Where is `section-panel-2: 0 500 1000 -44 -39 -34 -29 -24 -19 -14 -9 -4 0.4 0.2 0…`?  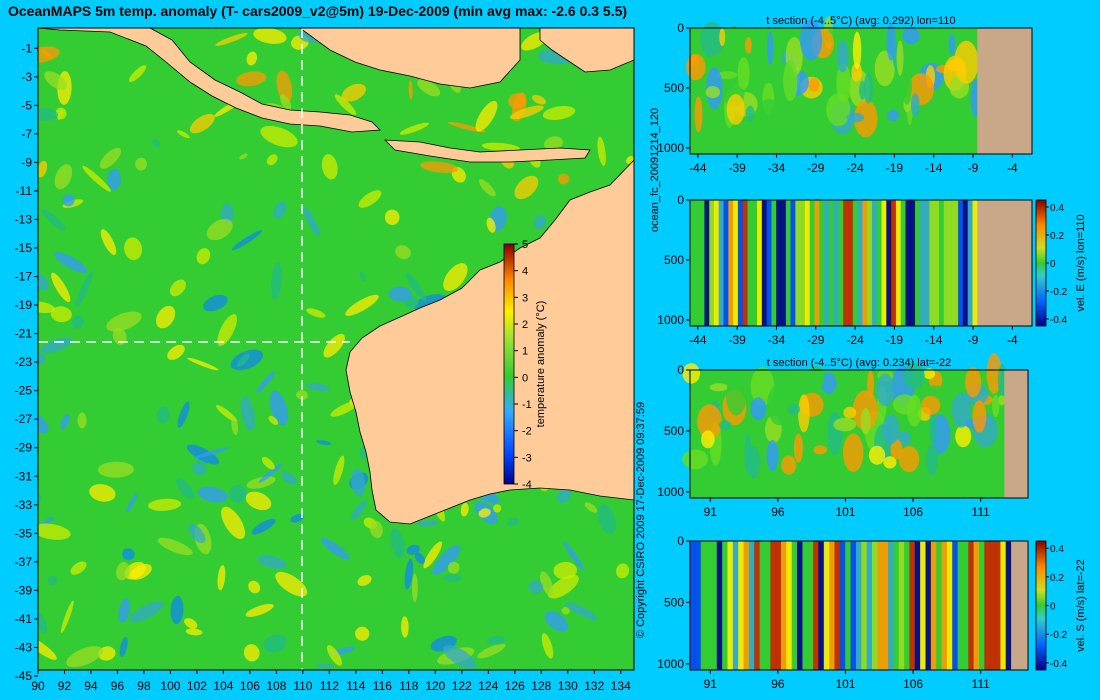 section-panel-2: 0 500 1000 -44 -39 -34 -29 -24 -19 -14 -9 -4 0.4 0.2 0… is located at coordinates (872, 270).